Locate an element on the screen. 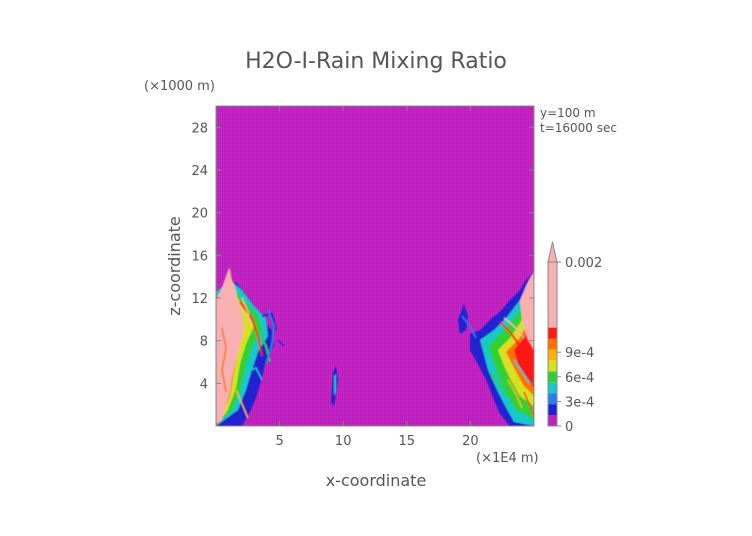 The width and height of the screenshot is (752, 536). left-pink-core is located at coordinates (230, 346).